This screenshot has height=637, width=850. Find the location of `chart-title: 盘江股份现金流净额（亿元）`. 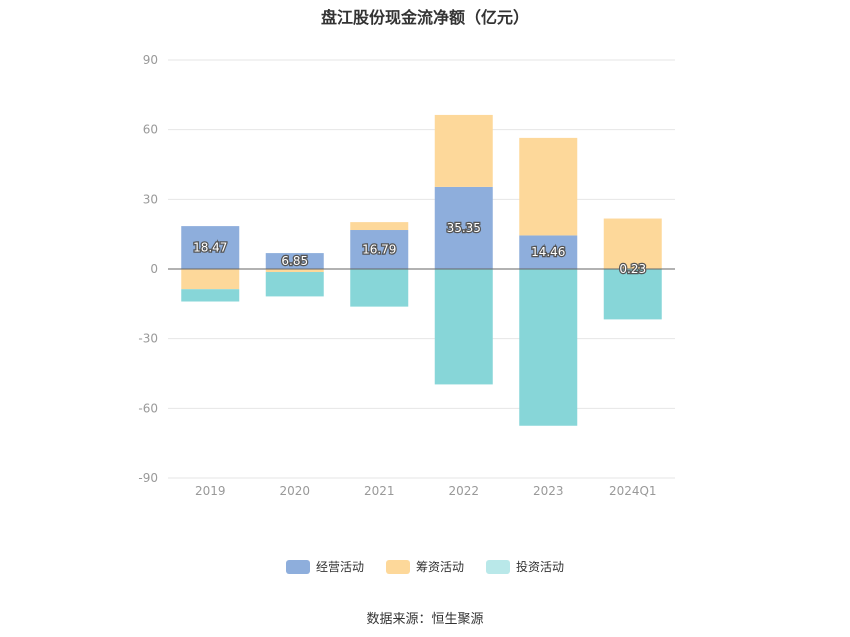

chart-title: 盘江股份现金流净额（亿元） is located at coordinates (424, 17).